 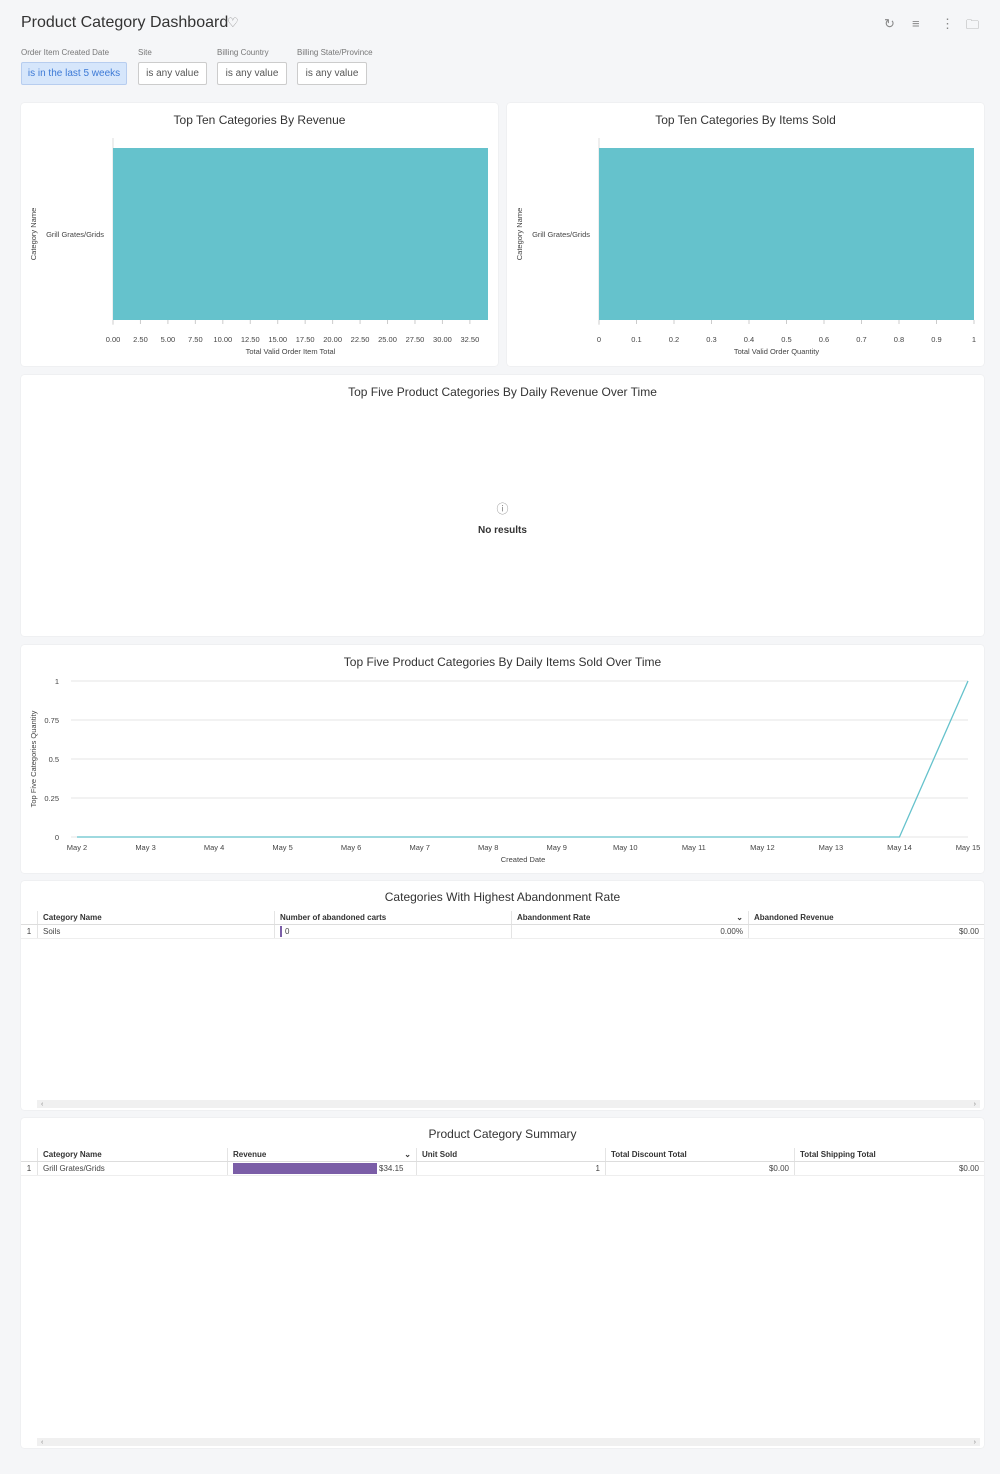 I want to click on filter-billing-country: is any value, so click(x=252, y=73).